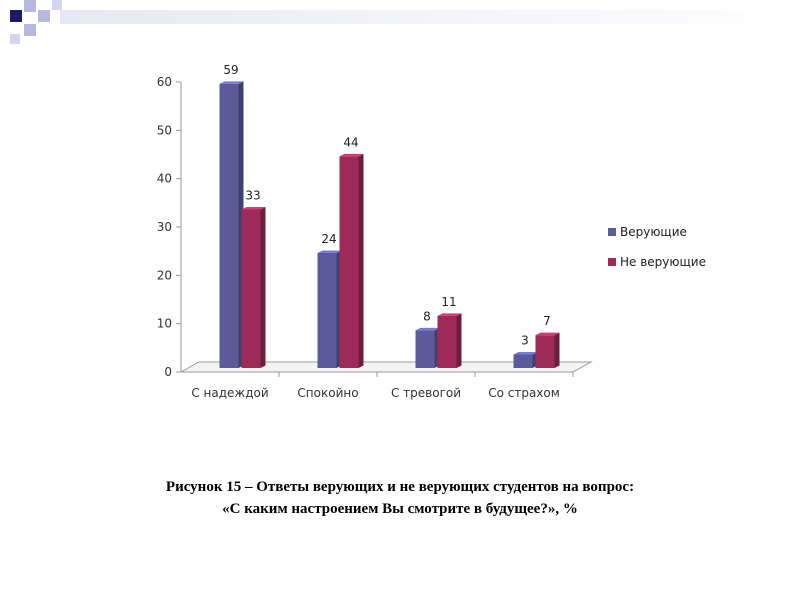  Describe the element at coordinates (168, 372) in the screenshot. I see `y-tick-label: 0` at that location.